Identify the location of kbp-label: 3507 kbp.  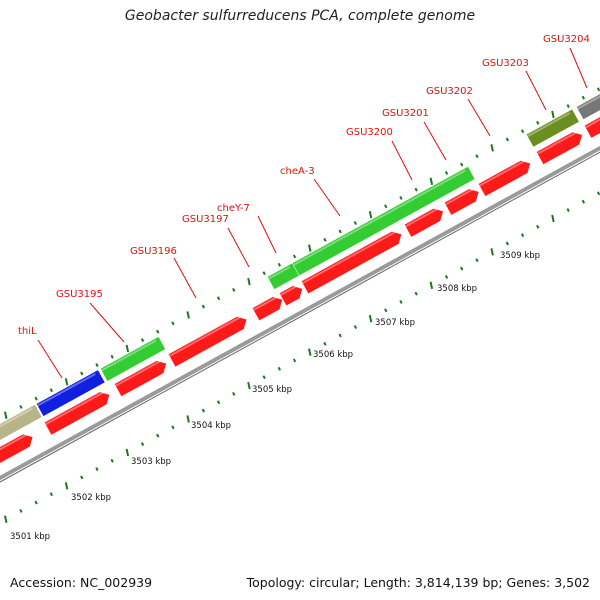
(395, 323).